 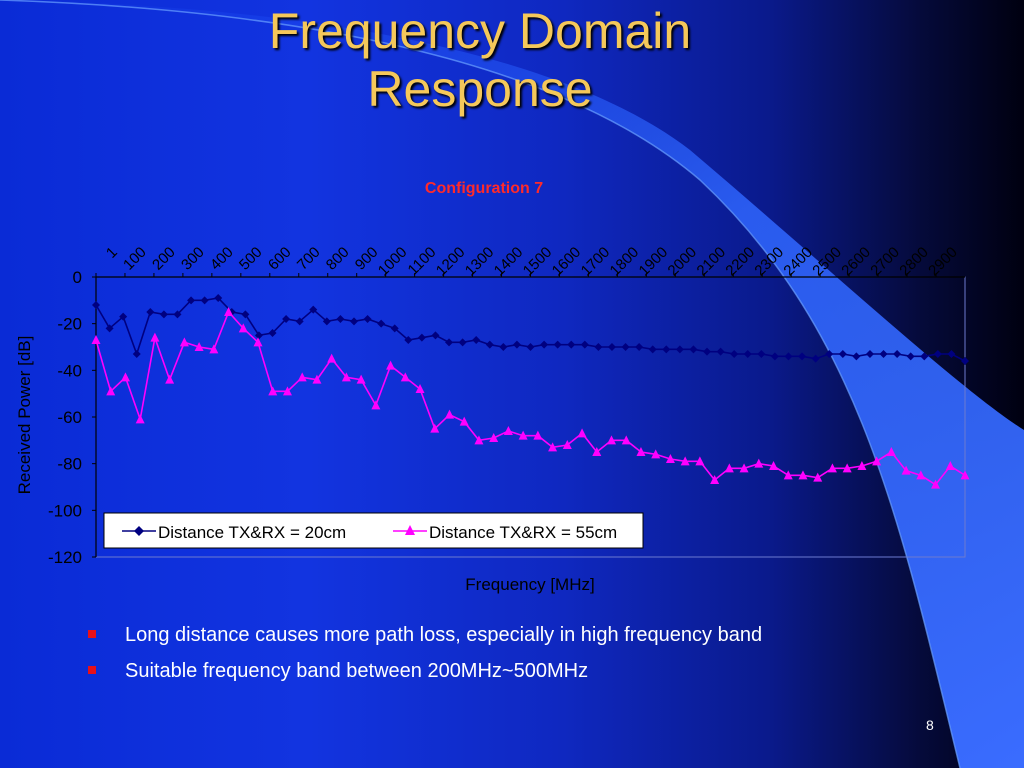 What do you see at coordinates (65, 510) in the screenshot?
I see `y-tick-label: -100` at bounding box center [65, 510].